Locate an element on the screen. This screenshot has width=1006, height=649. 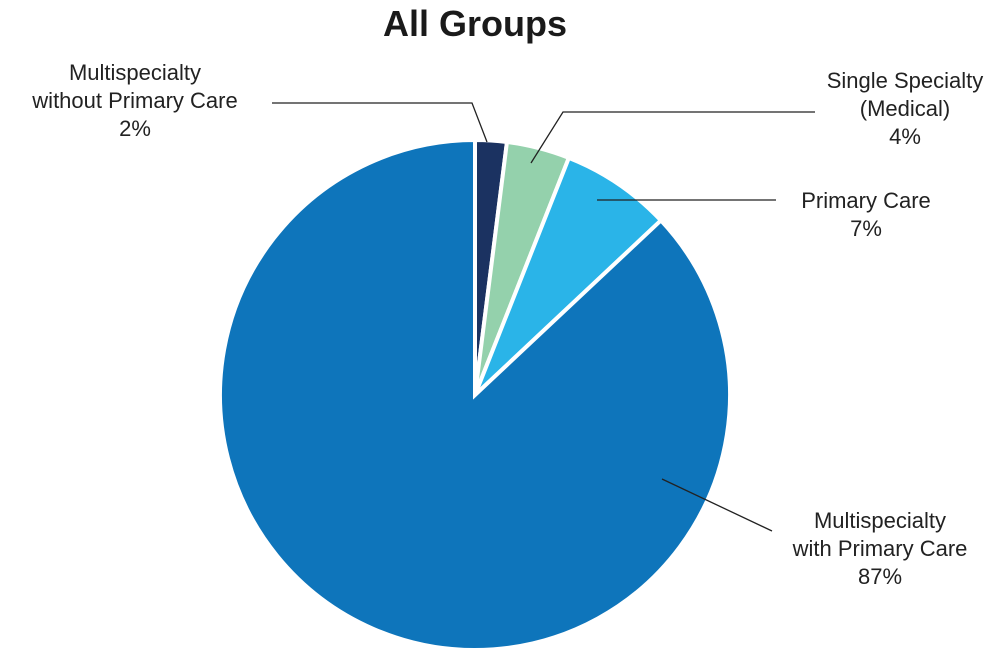
label-value-single-specialty-medical: 4% is located at coordinates (905, 136).